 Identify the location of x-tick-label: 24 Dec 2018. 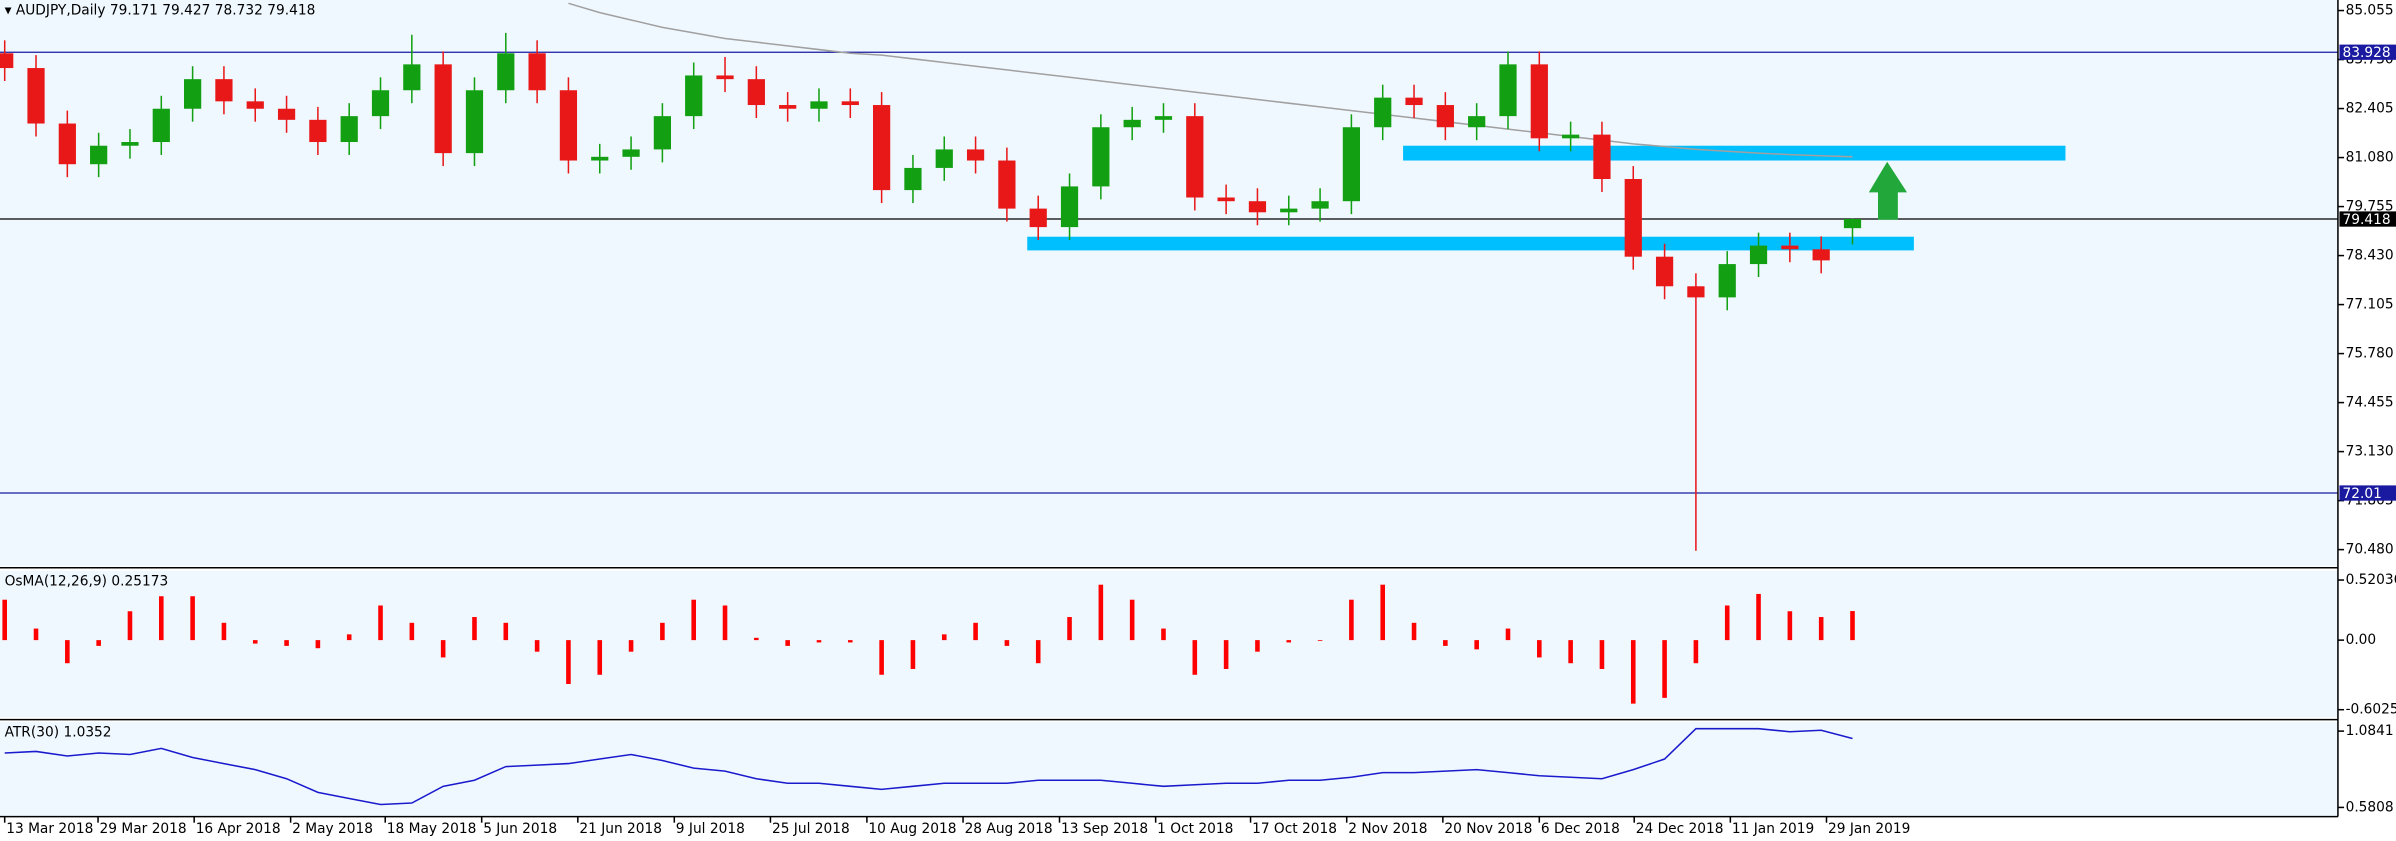
(1680, 829).